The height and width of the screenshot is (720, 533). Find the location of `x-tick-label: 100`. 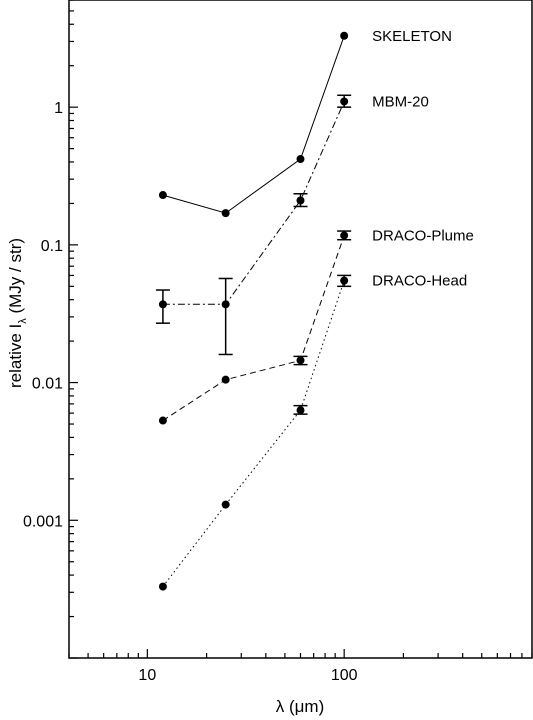

x-tick-label: 100 is located at coordinates (344, 675).